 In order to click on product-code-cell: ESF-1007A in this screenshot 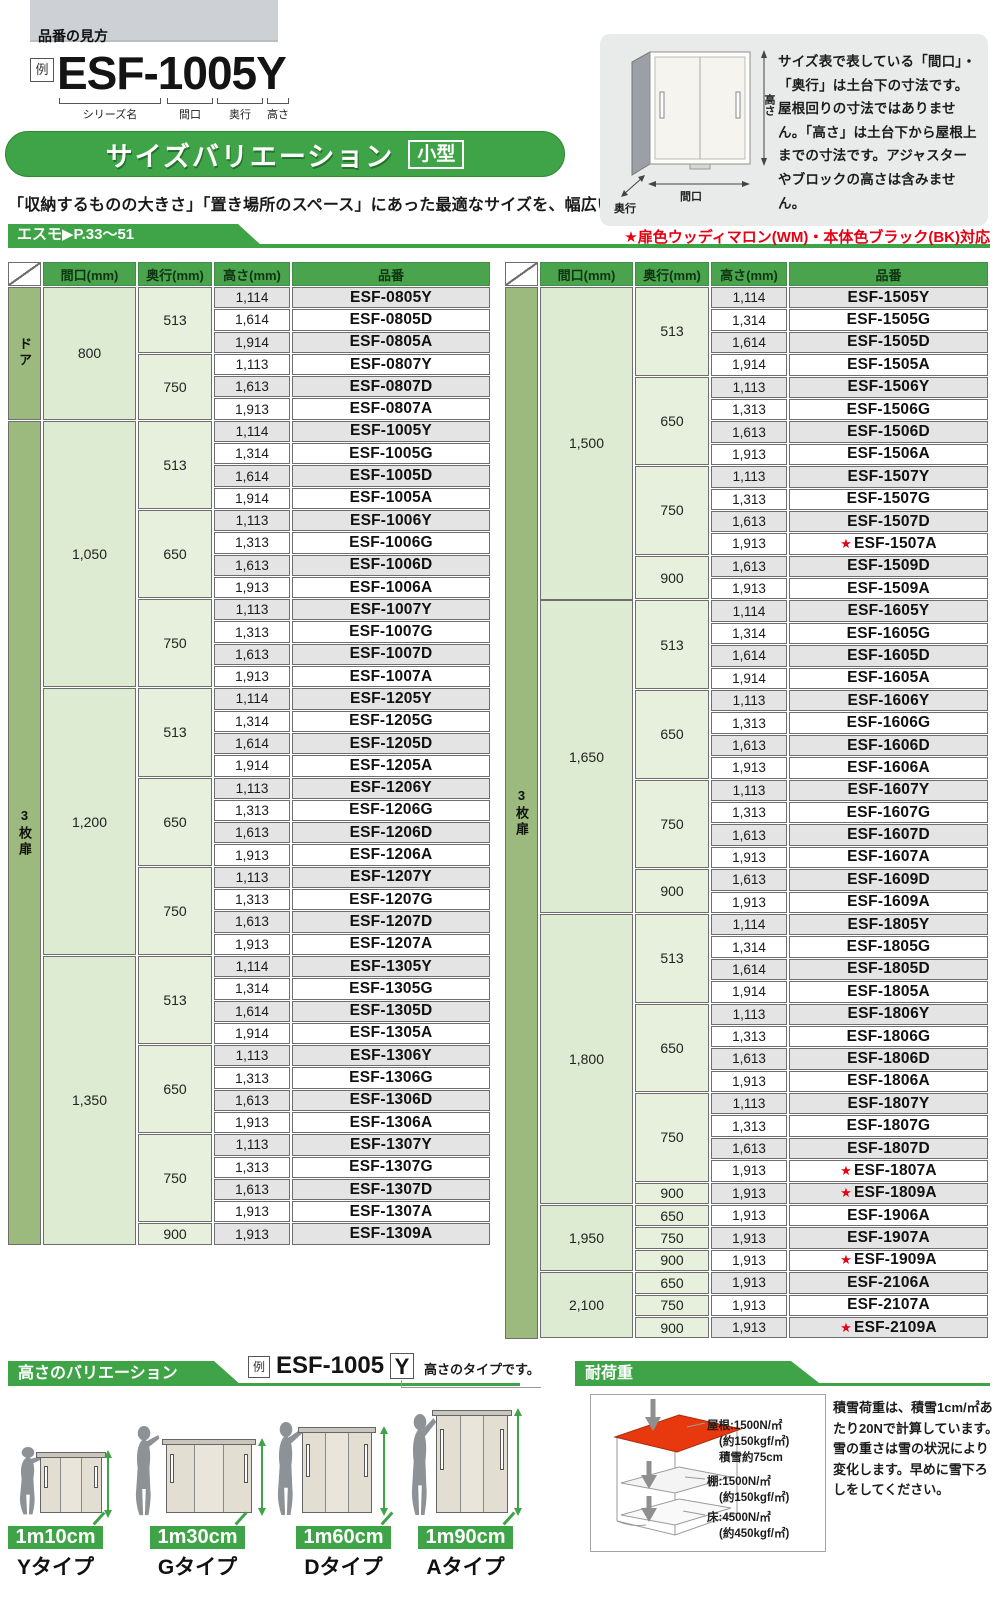, I will do `click(391, 677)`.